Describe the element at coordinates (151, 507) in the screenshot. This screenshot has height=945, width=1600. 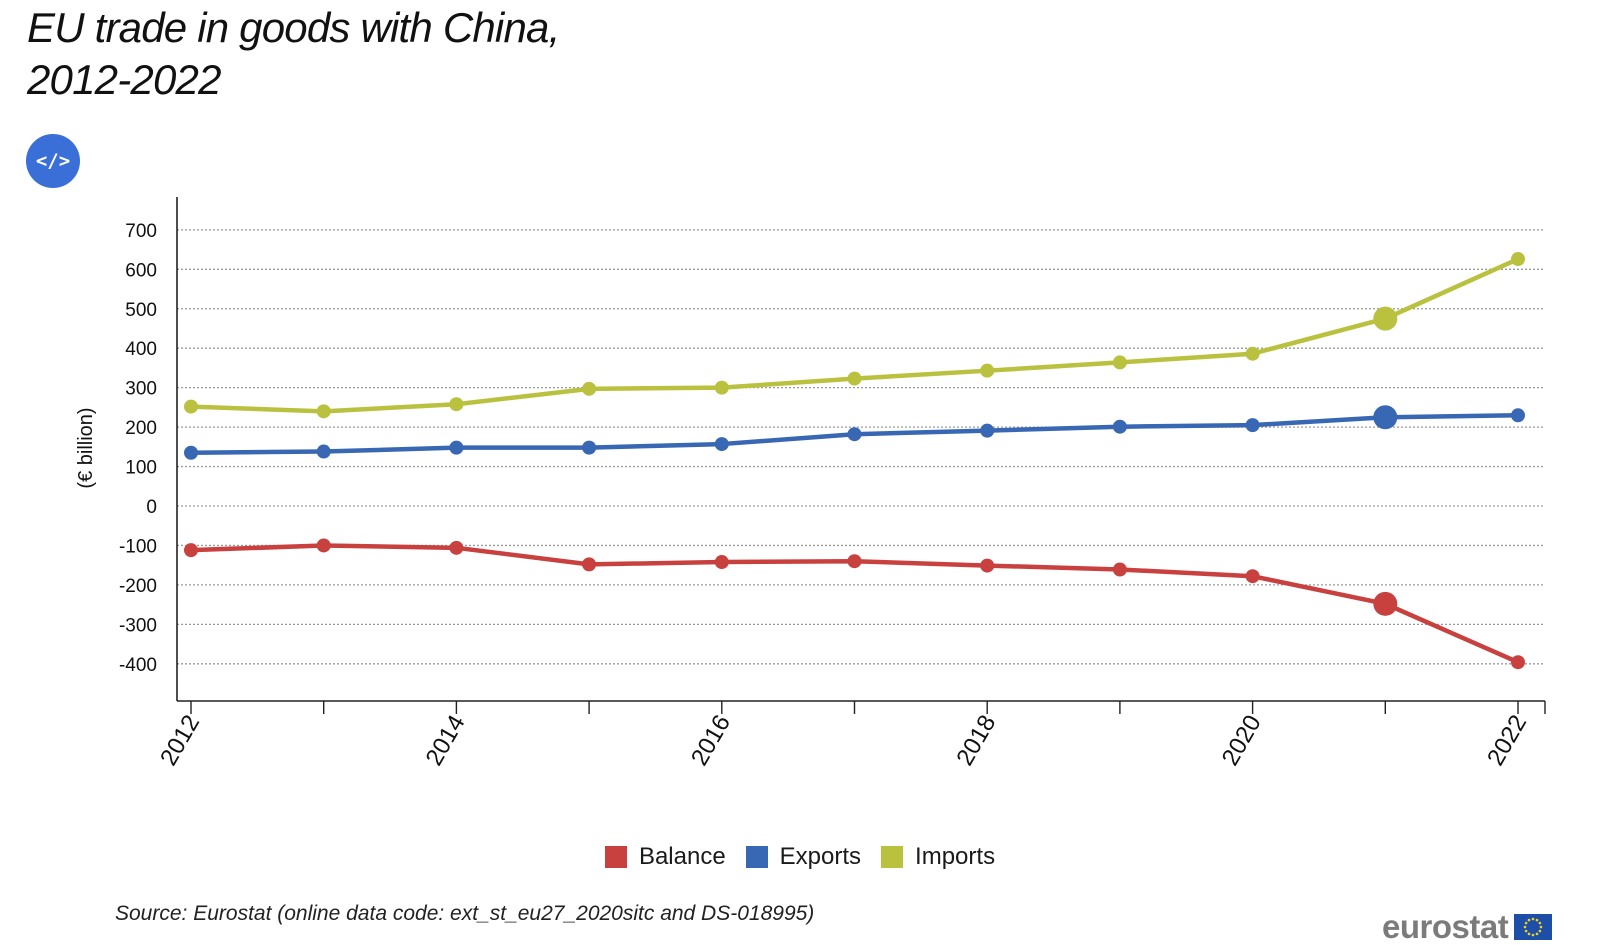
I see `y-tick-label: 0` at that location.